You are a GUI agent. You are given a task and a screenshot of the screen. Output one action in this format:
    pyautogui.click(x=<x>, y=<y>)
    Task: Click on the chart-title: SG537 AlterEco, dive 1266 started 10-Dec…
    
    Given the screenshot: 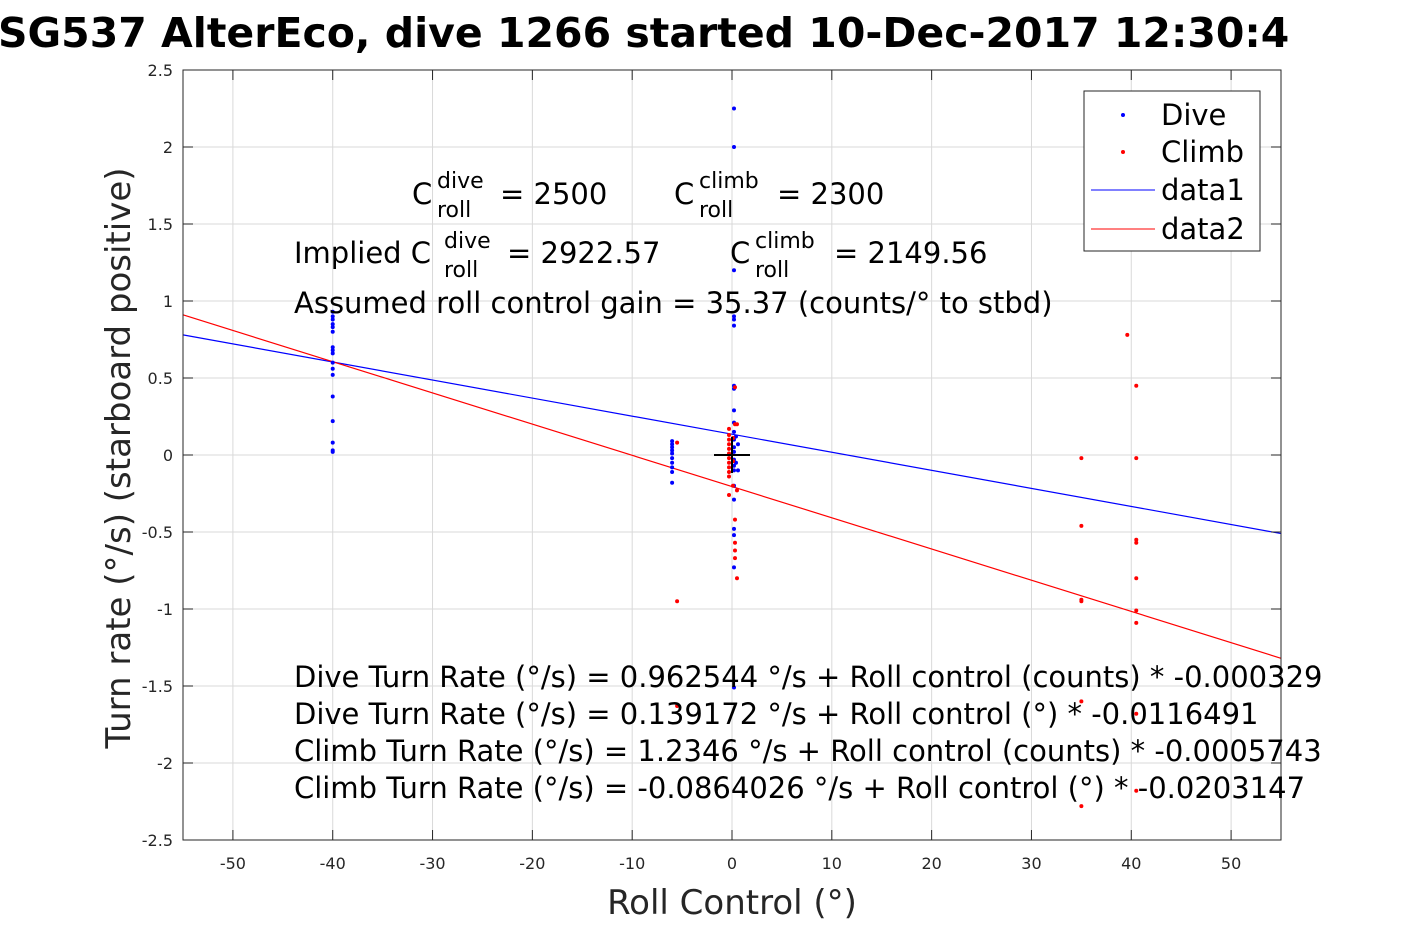 What is the action you would take?
    pyautogui.click(x=644, y=33)
    